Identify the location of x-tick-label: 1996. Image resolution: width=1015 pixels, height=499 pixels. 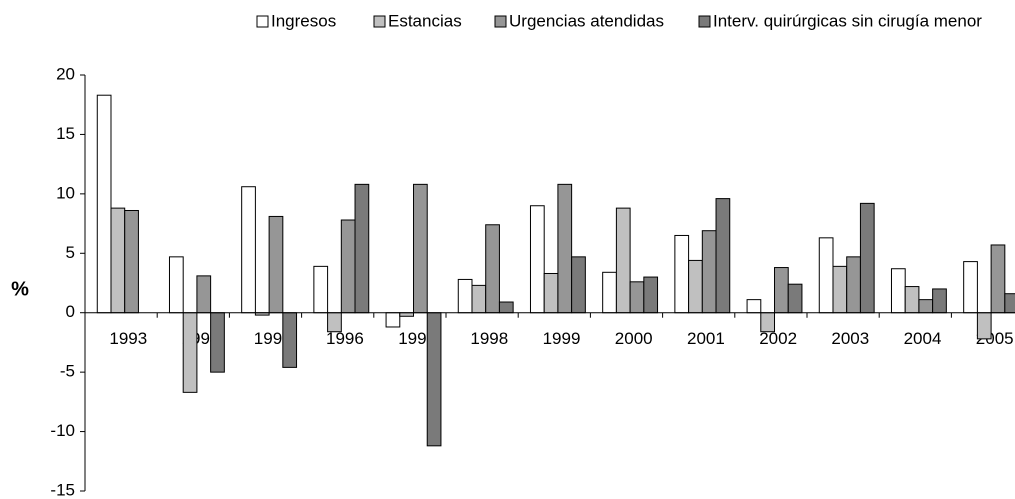
(345, 338).